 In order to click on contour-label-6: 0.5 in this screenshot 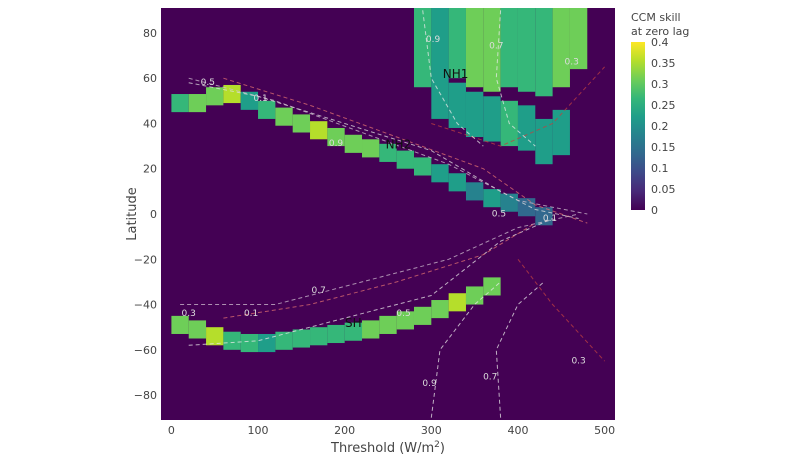, I will do `click(499, 214)`.